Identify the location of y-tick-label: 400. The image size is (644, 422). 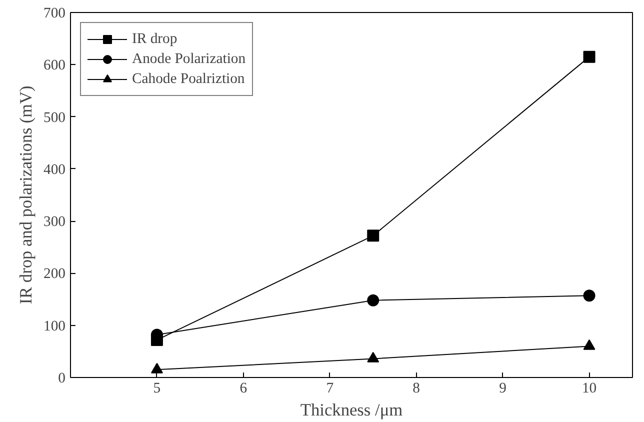
(55, 170).